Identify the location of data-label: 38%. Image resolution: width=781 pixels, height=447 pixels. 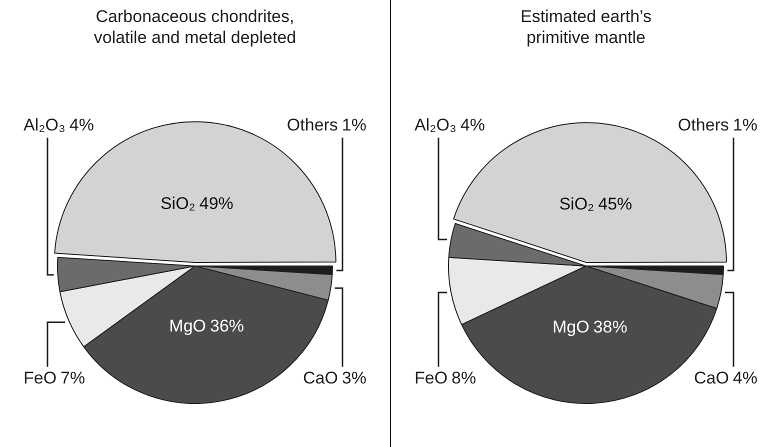
(610, 326).